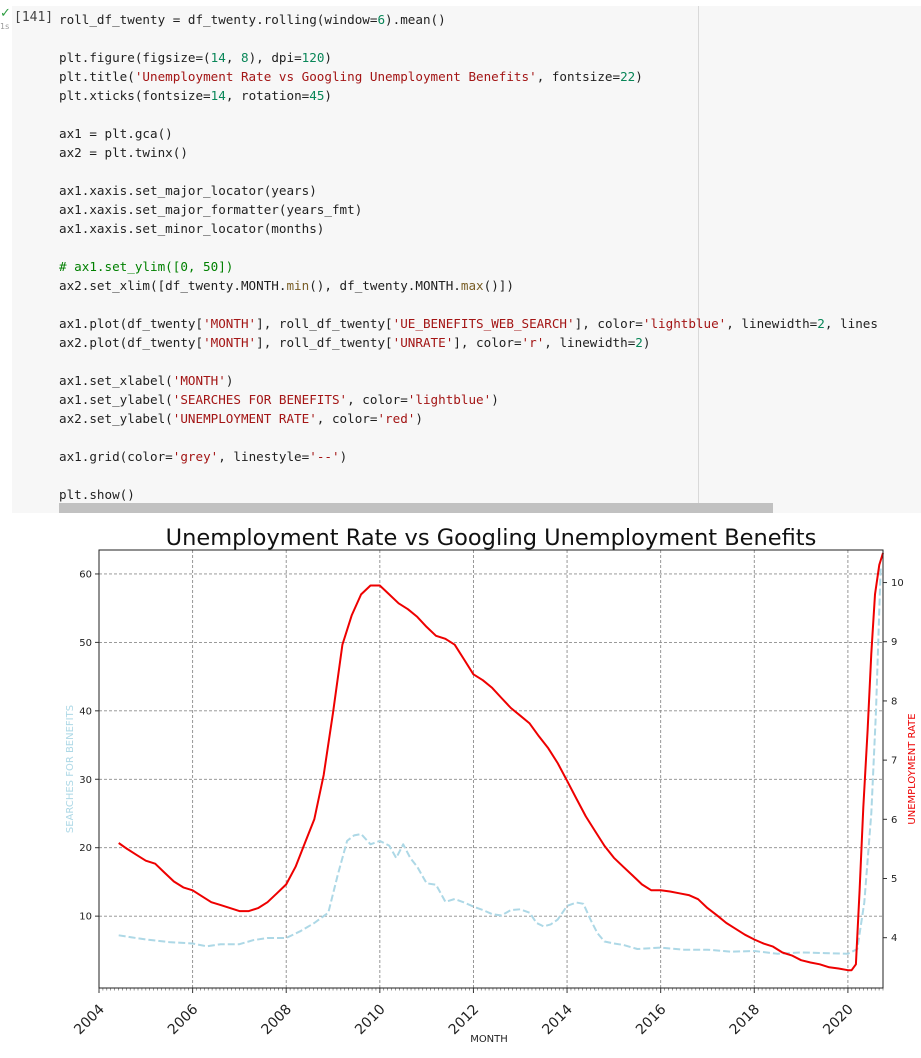  What do you see at coordinates (468, 152) in the screenshot?
I see `code-line: ax2 = plt.twinx()` at bounding box center [468, 152].